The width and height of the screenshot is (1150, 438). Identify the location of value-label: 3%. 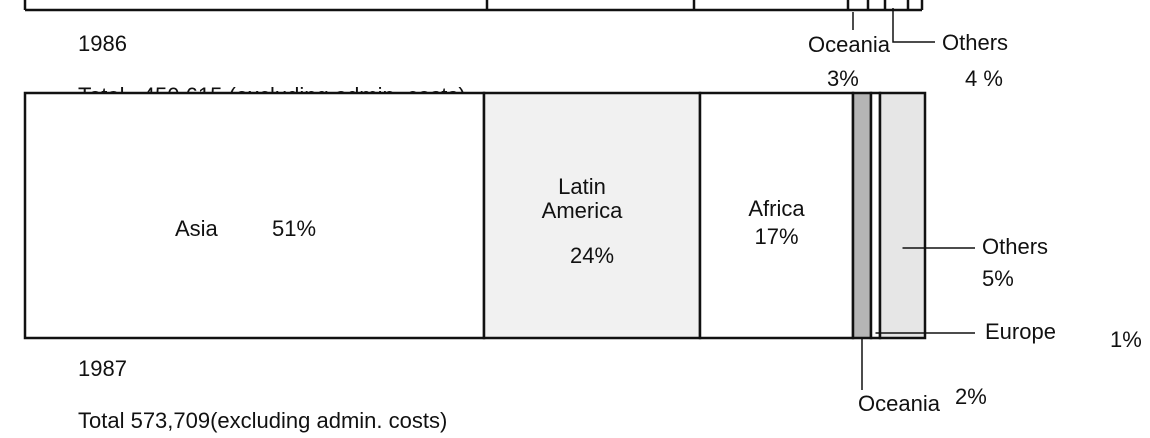
(843, 78).